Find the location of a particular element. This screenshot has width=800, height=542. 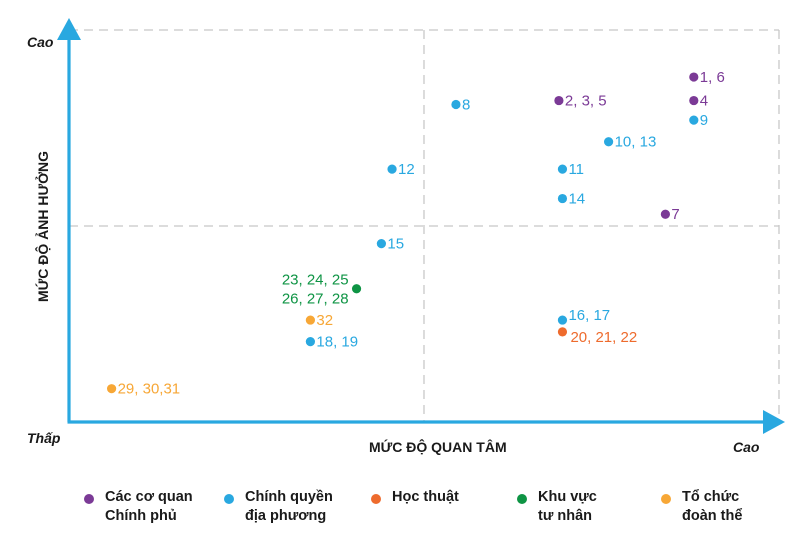

y-axis-high-label: Cao is located at coordinates (40, 42).